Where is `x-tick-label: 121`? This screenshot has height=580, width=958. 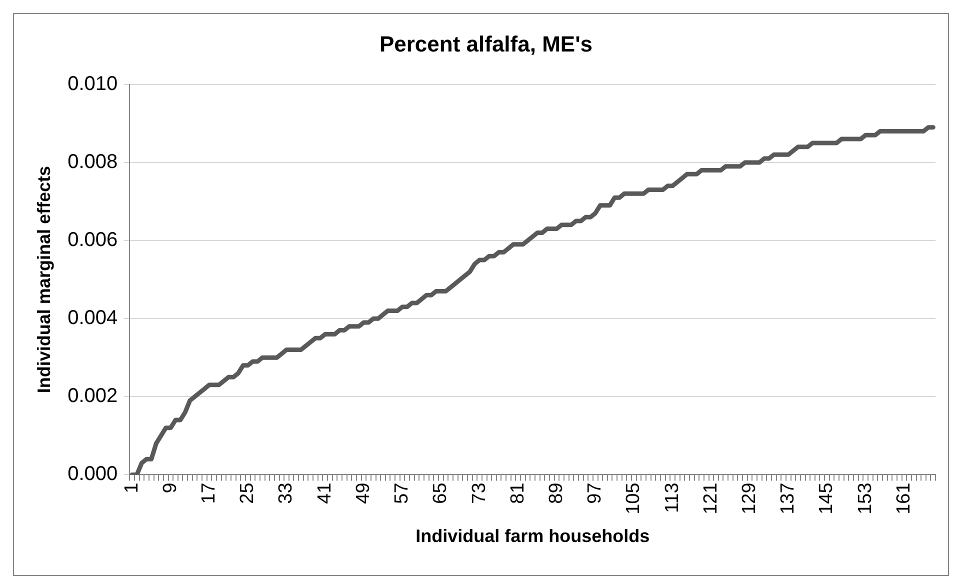
x-tick-label: 121 is located at coordinates (711, 498).